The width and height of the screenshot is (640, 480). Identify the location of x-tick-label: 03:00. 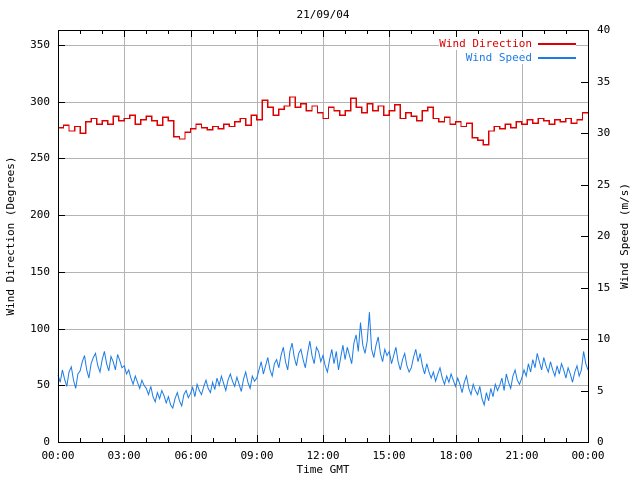
(124, 455).